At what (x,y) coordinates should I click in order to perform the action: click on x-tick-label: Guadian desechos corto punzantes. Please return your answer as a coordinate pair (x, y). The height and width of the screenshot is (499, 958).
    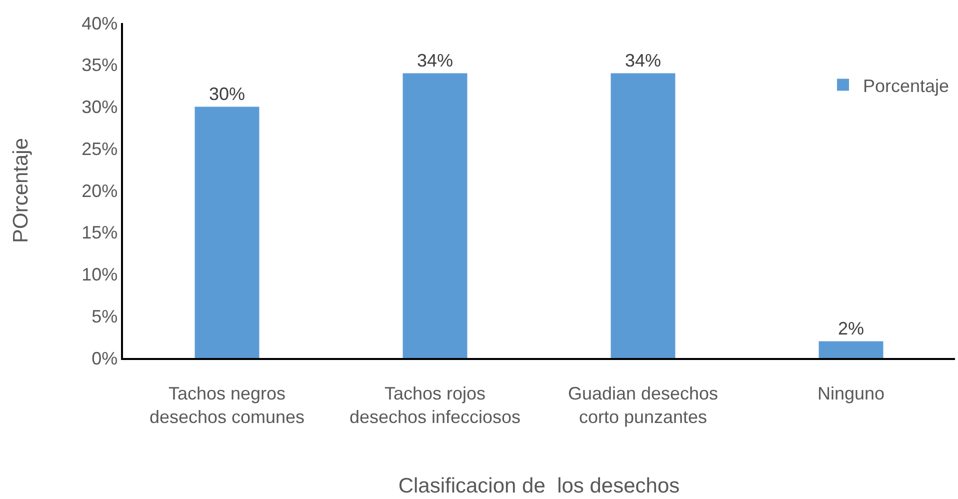
    Looking at the image, I should click on (643, 405).